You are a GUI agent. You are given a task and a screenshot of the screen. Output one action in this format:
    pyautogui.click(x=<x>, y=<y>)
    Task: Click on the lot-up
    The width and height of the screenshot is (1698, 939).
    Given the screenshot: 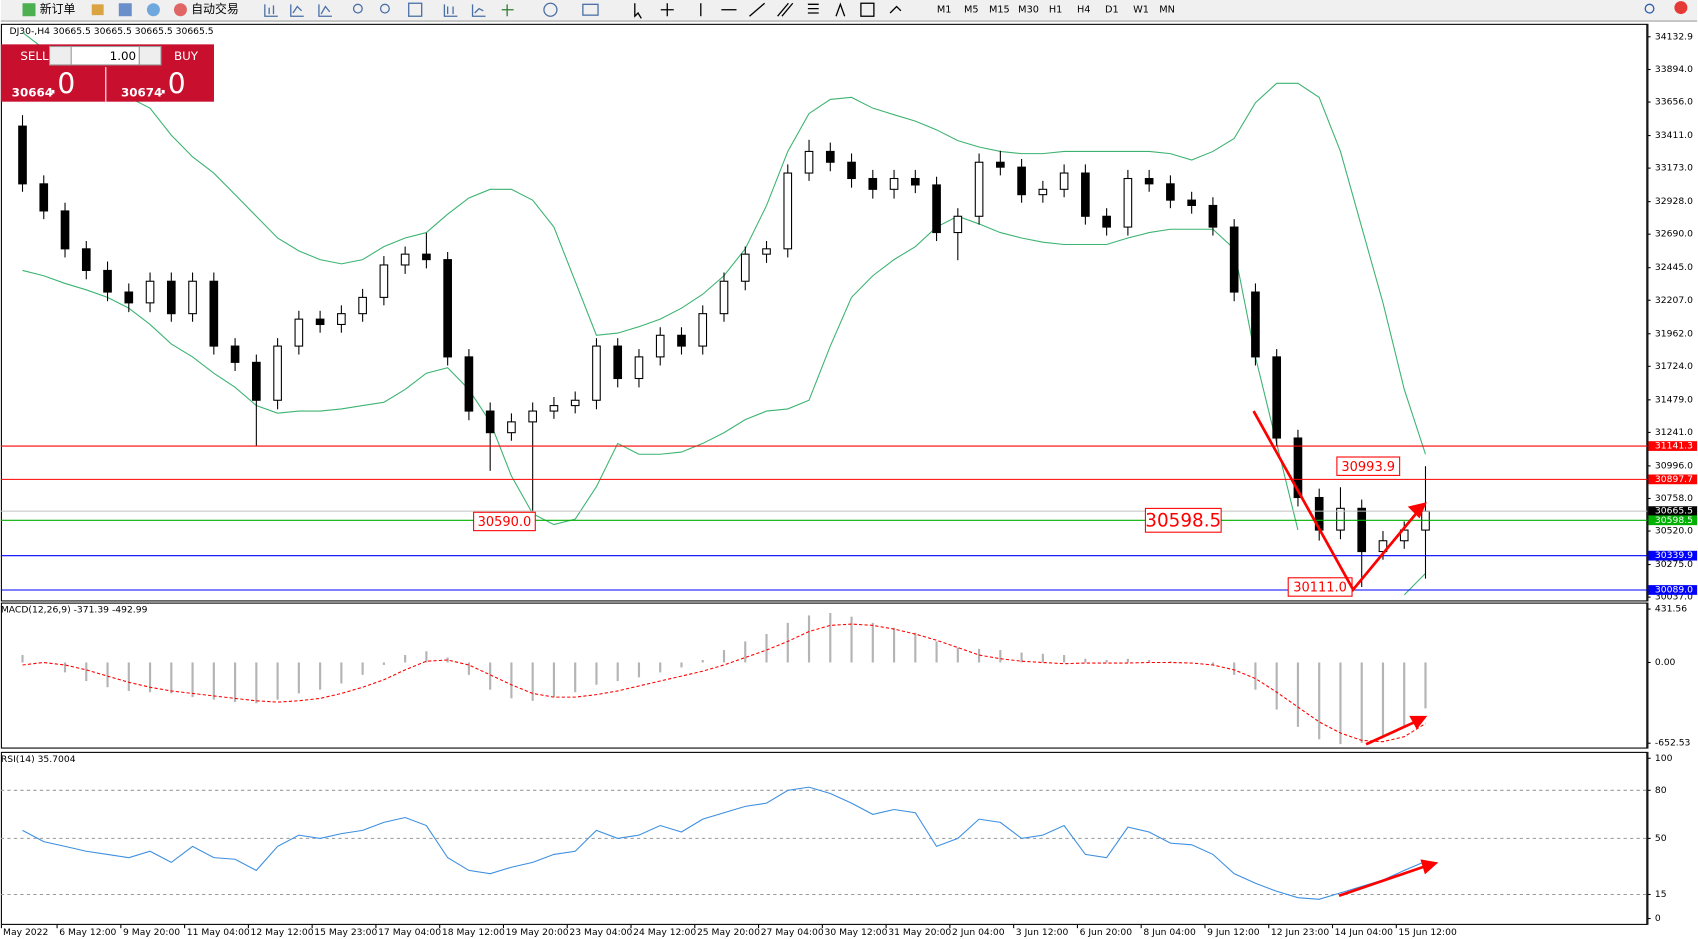 What is the action you would take?
    pyautogui.click(x=150, y=55)
    